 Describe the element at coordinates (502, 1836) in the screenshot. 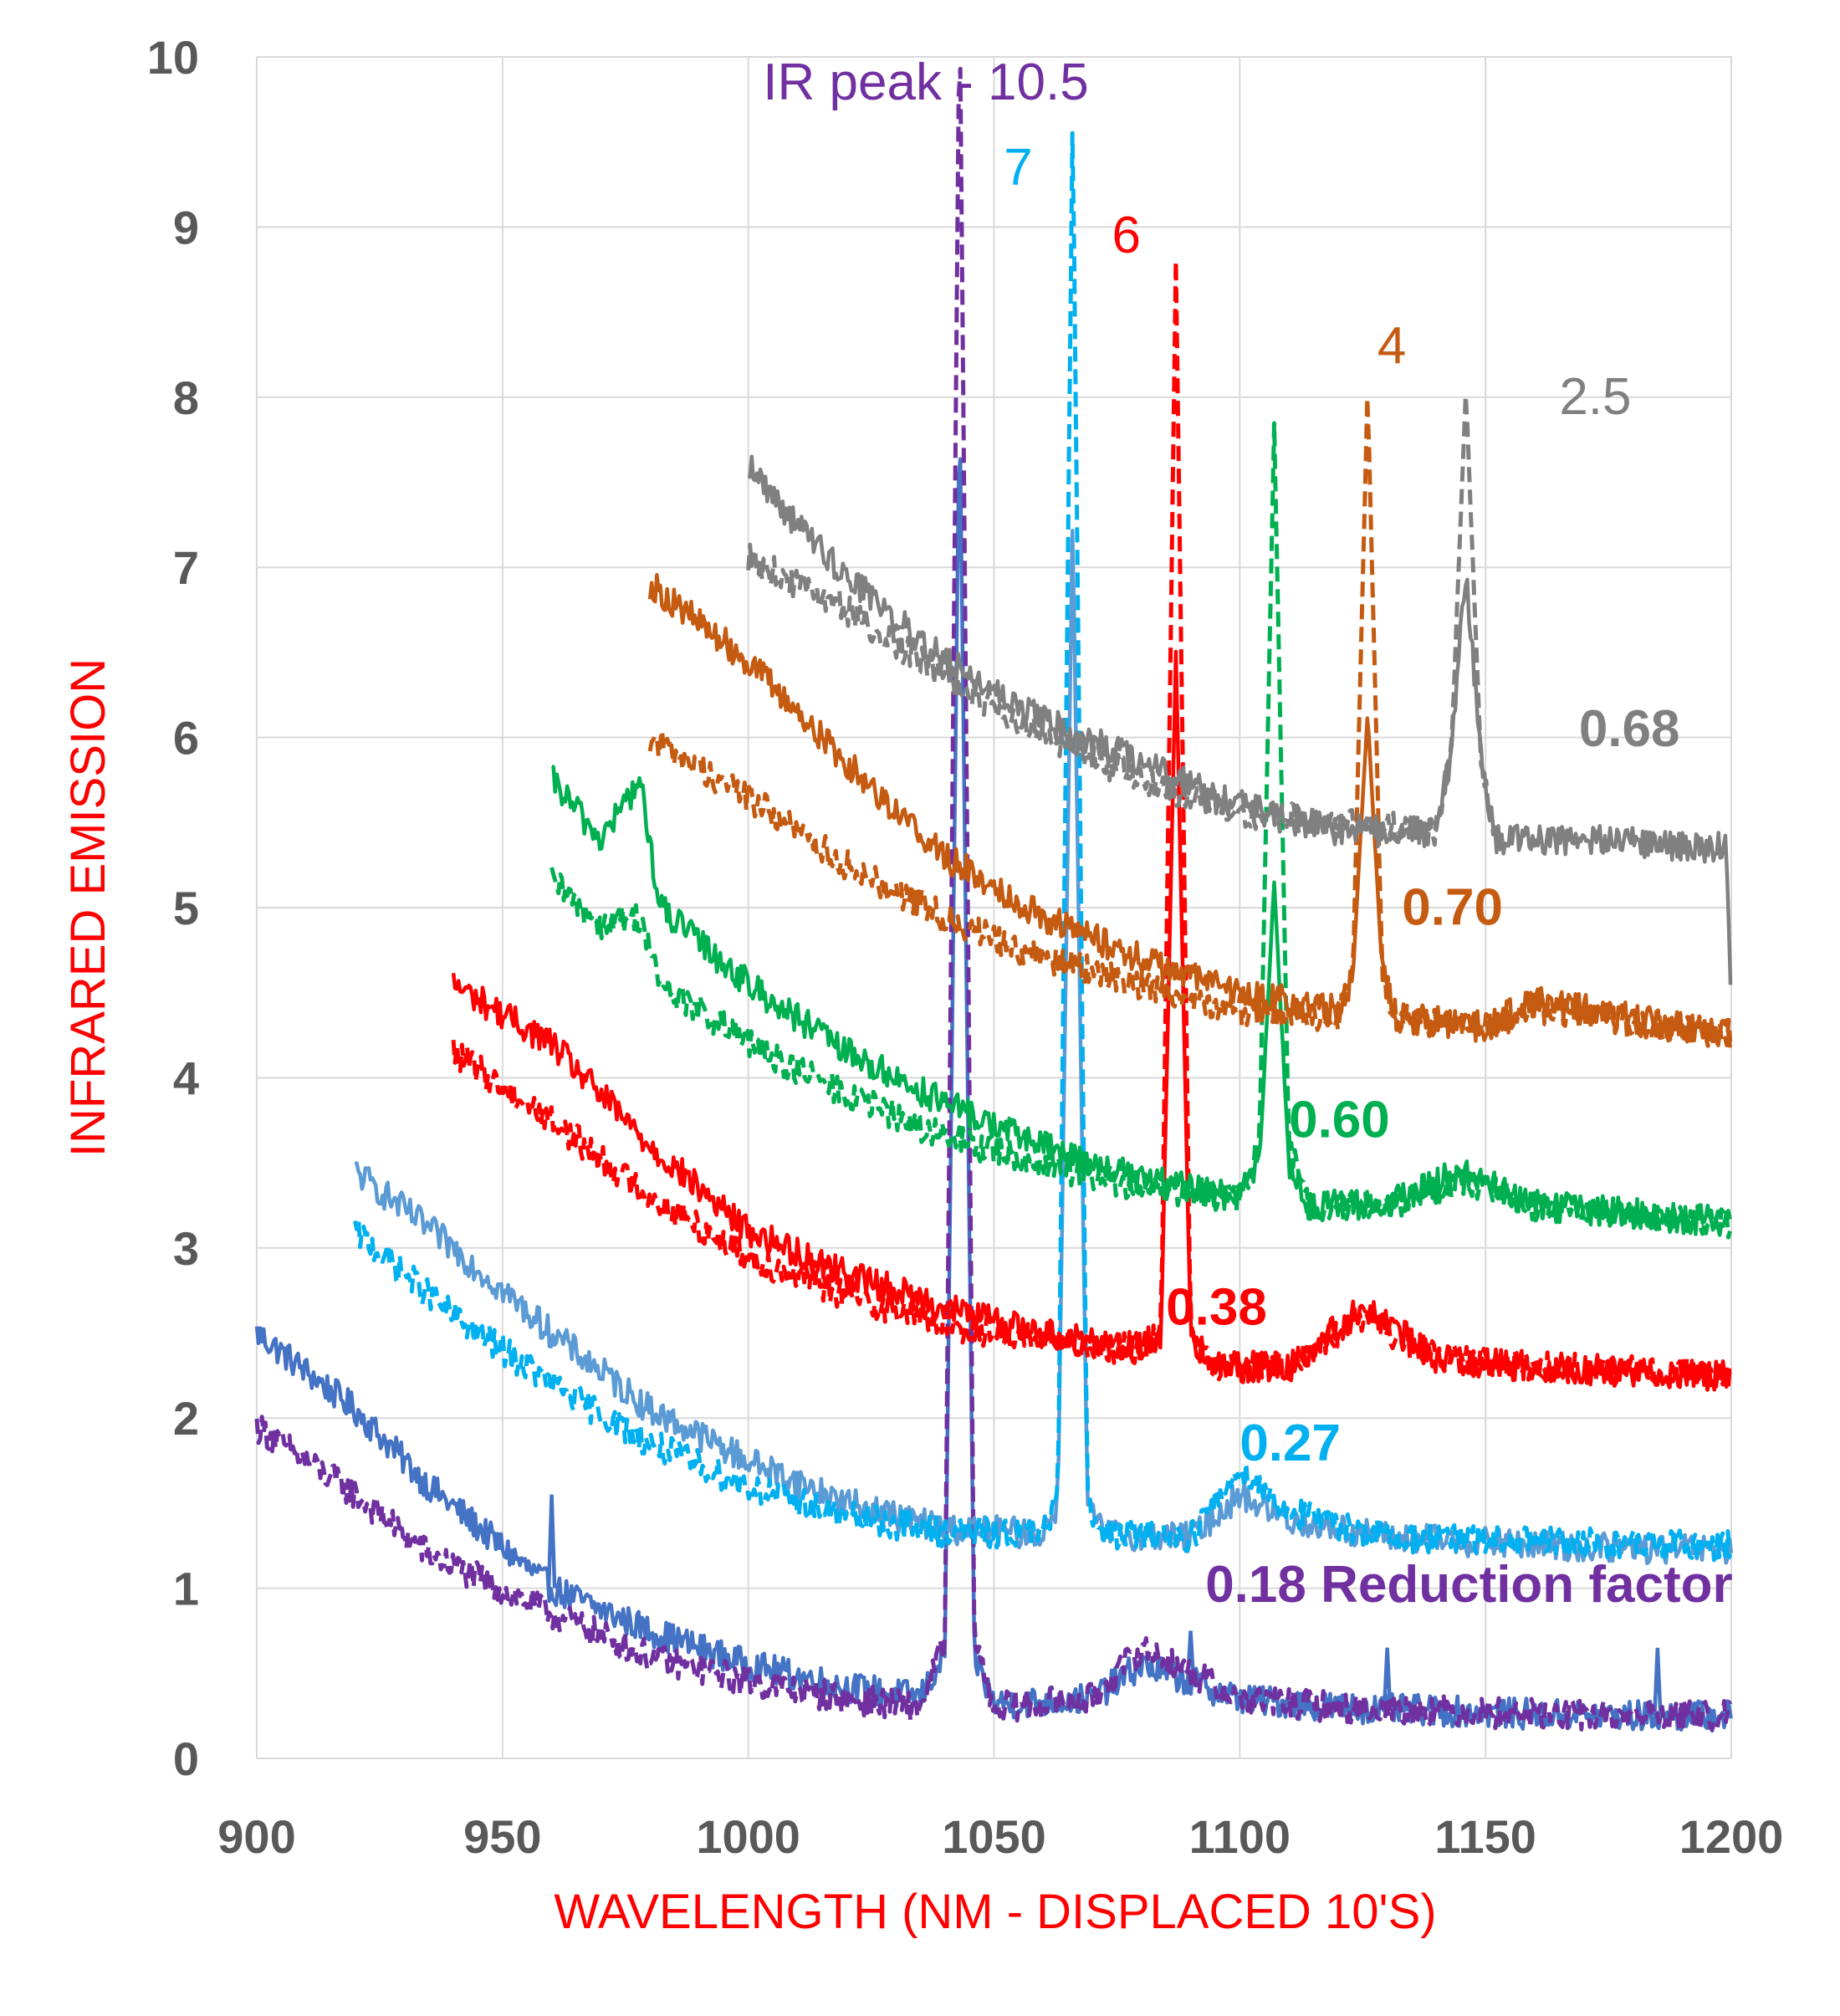

I see `x-tick-label: 950` at that location.